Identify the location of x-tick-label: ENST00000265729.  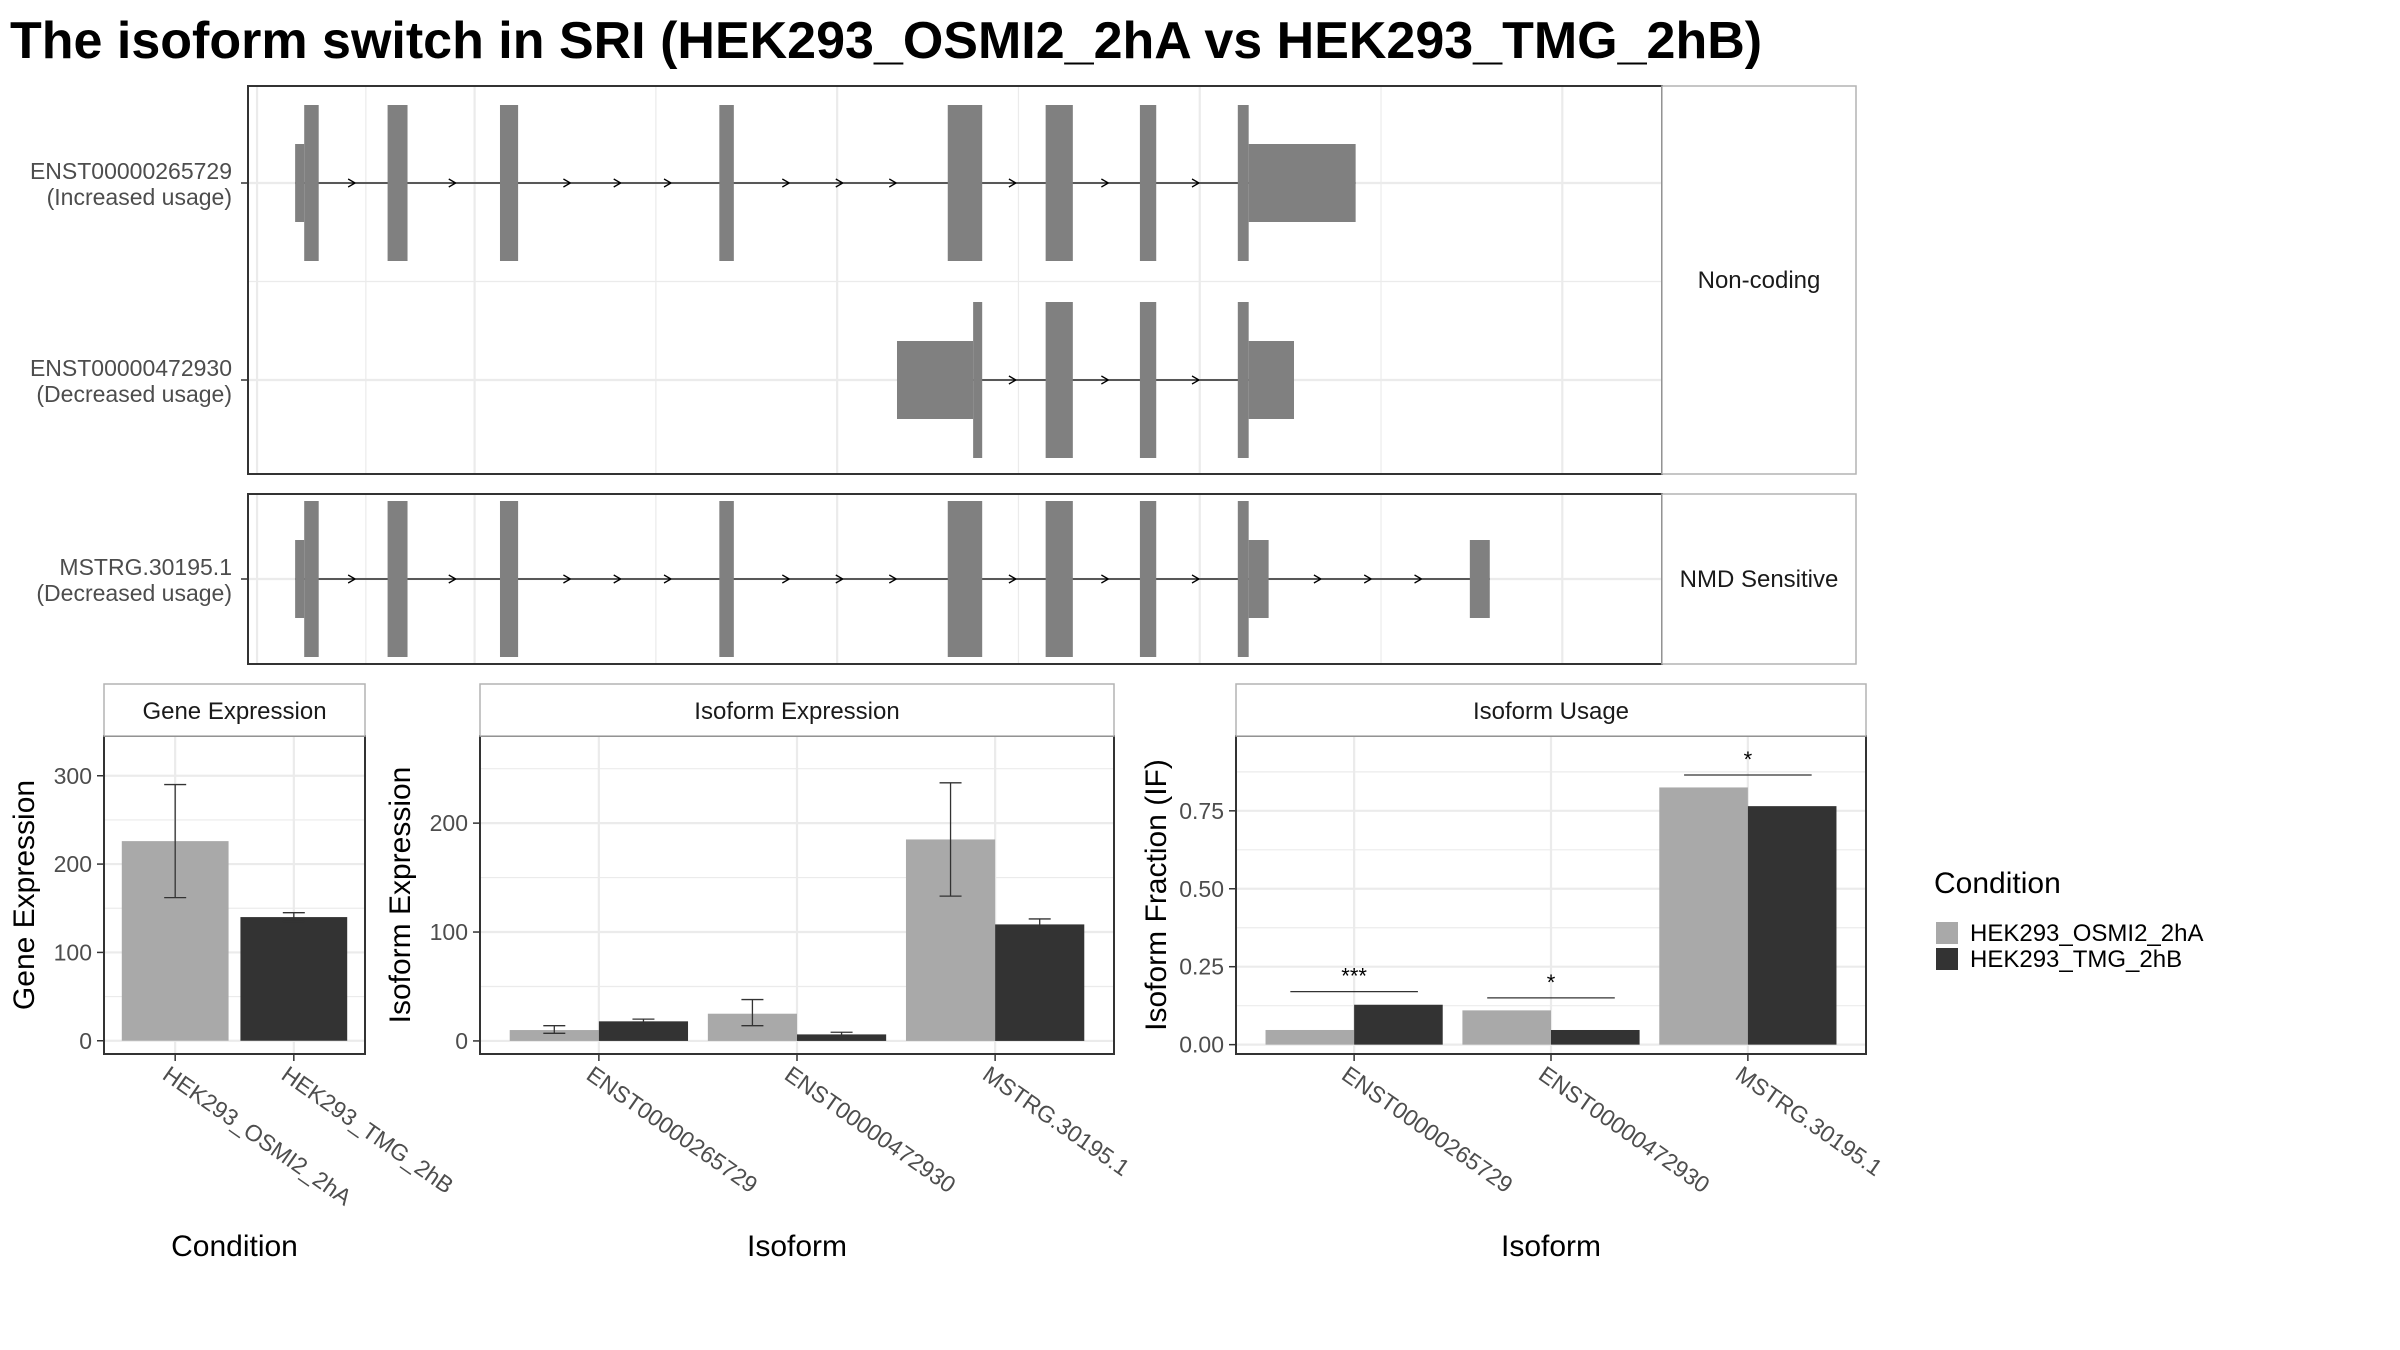
(672, 1129).